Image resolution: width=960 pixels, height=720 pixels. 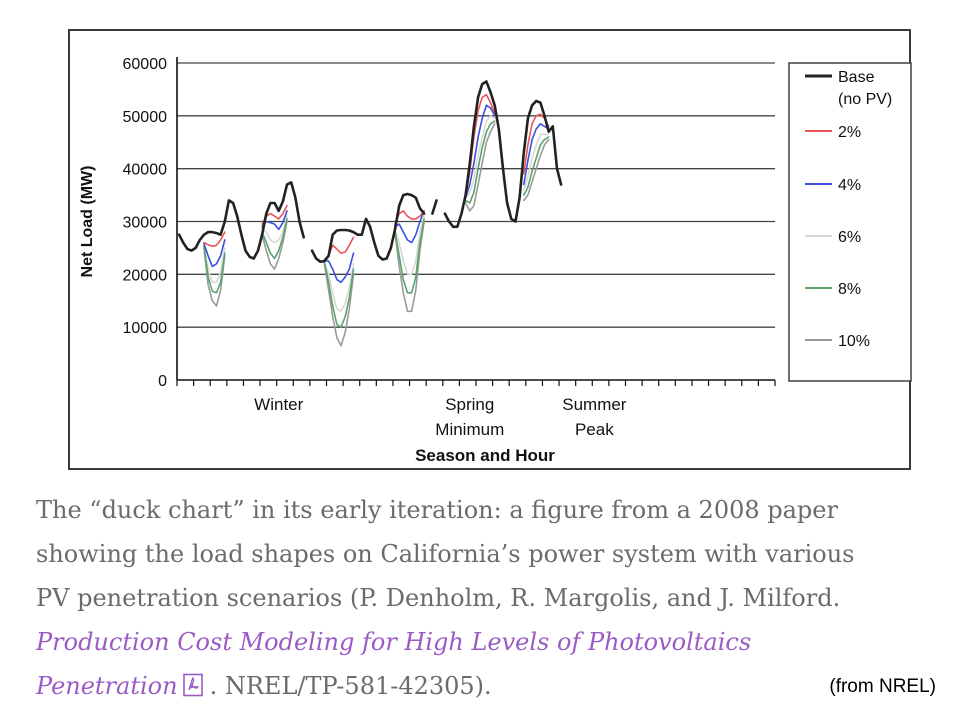 I want to click on series-line-10-, so click(x=376, y=235).